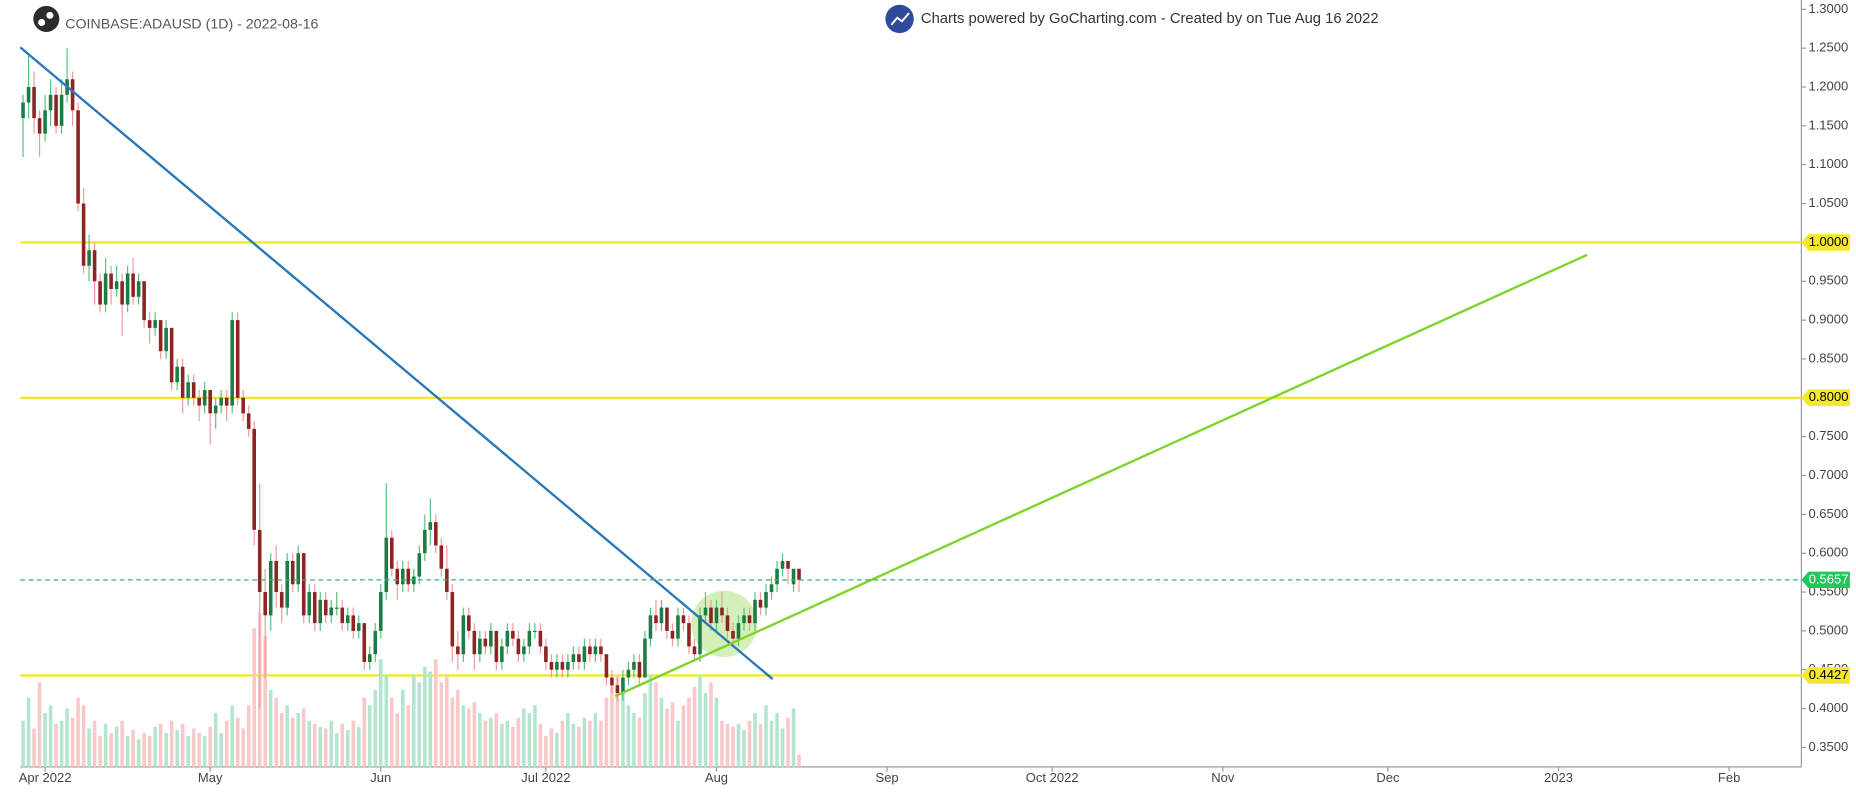 The height and width of the screenshot is (800, 1856). Describe the element at coordinates (1729, 777) in the screenshot. I see `x-tick-label: Feb` at that location.